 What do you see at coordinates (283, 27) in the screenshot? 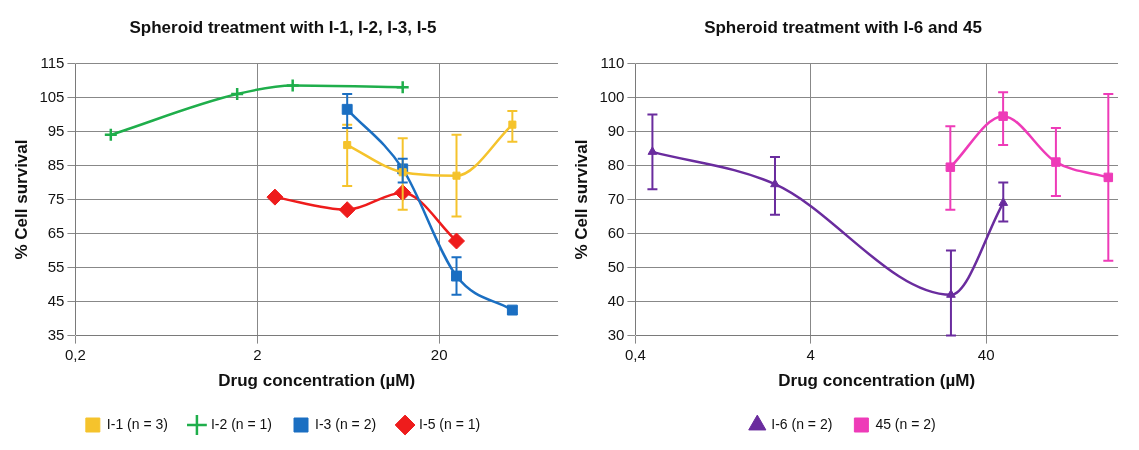
I see `chart-title: Spheroid treatment with I-1, I-2, I-3, I-5` at bounding box center [283, 27].